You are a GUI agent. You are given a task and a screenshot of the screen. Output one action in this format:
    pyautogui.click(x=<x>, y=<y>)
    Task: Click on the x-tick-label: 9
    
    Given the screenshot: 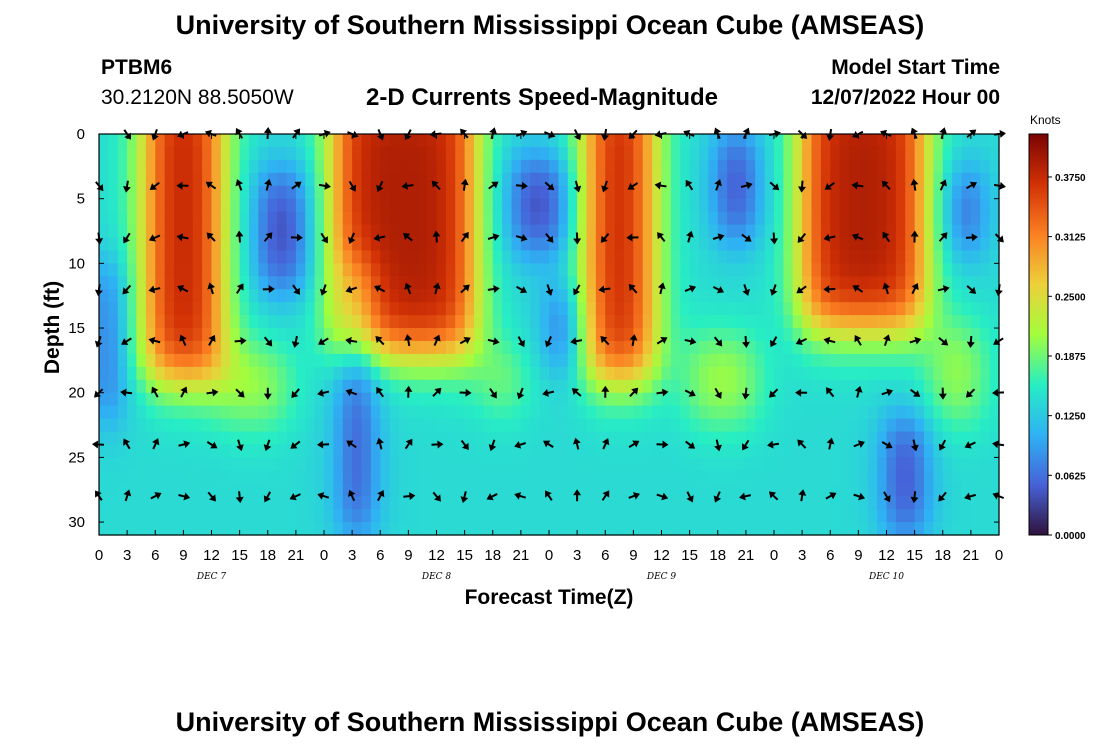 What is the action you would take?
    pyautogui.click(x=633, y=555)
    